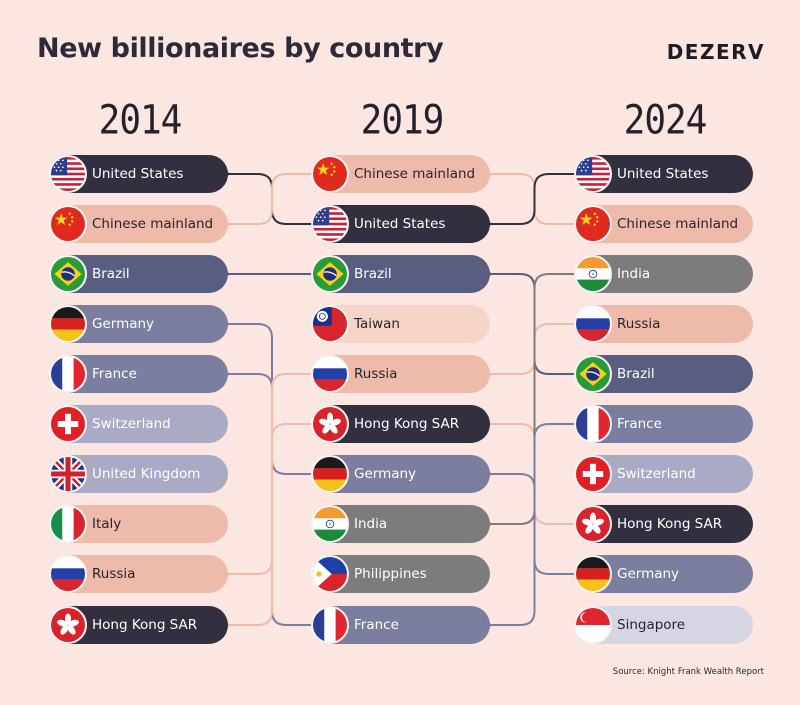 This screenshot has width=800, height=705. I want to click on country-pill-2014-de: Germany, so click(138, 324).